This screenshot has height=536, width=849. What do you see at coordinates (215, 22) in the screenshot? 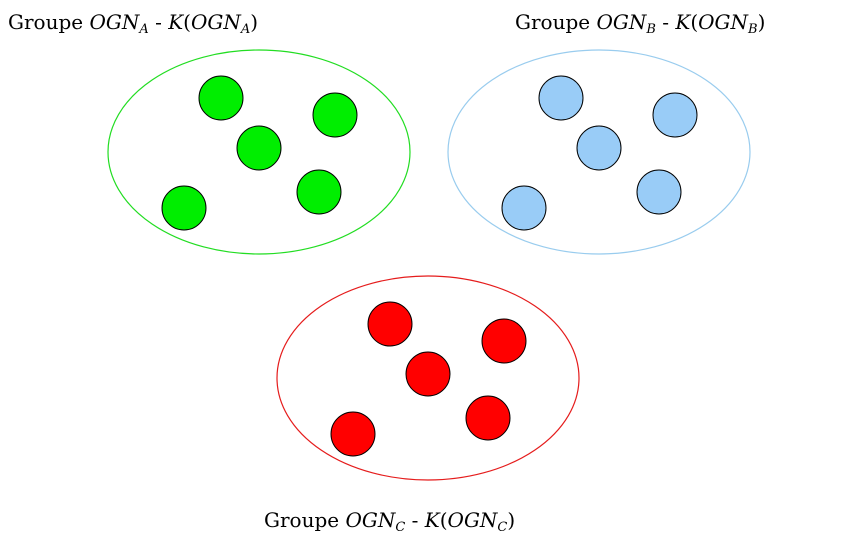
I see `group-a-name2: OGN` at bounding box center [215, 22].